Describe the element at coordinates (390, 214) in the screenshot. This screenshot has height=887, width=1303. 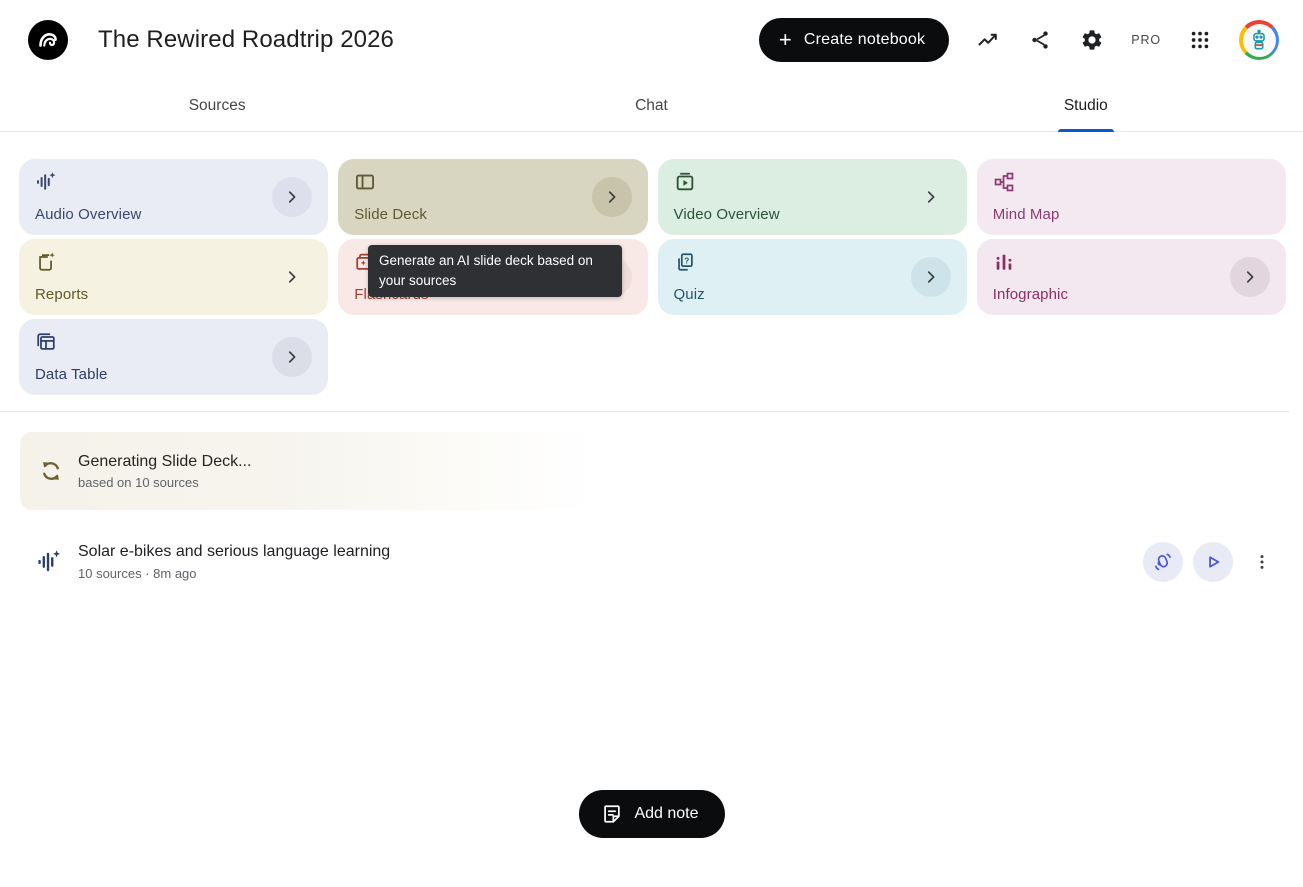
I see `tool-card-label: Slide Deck` at that location.